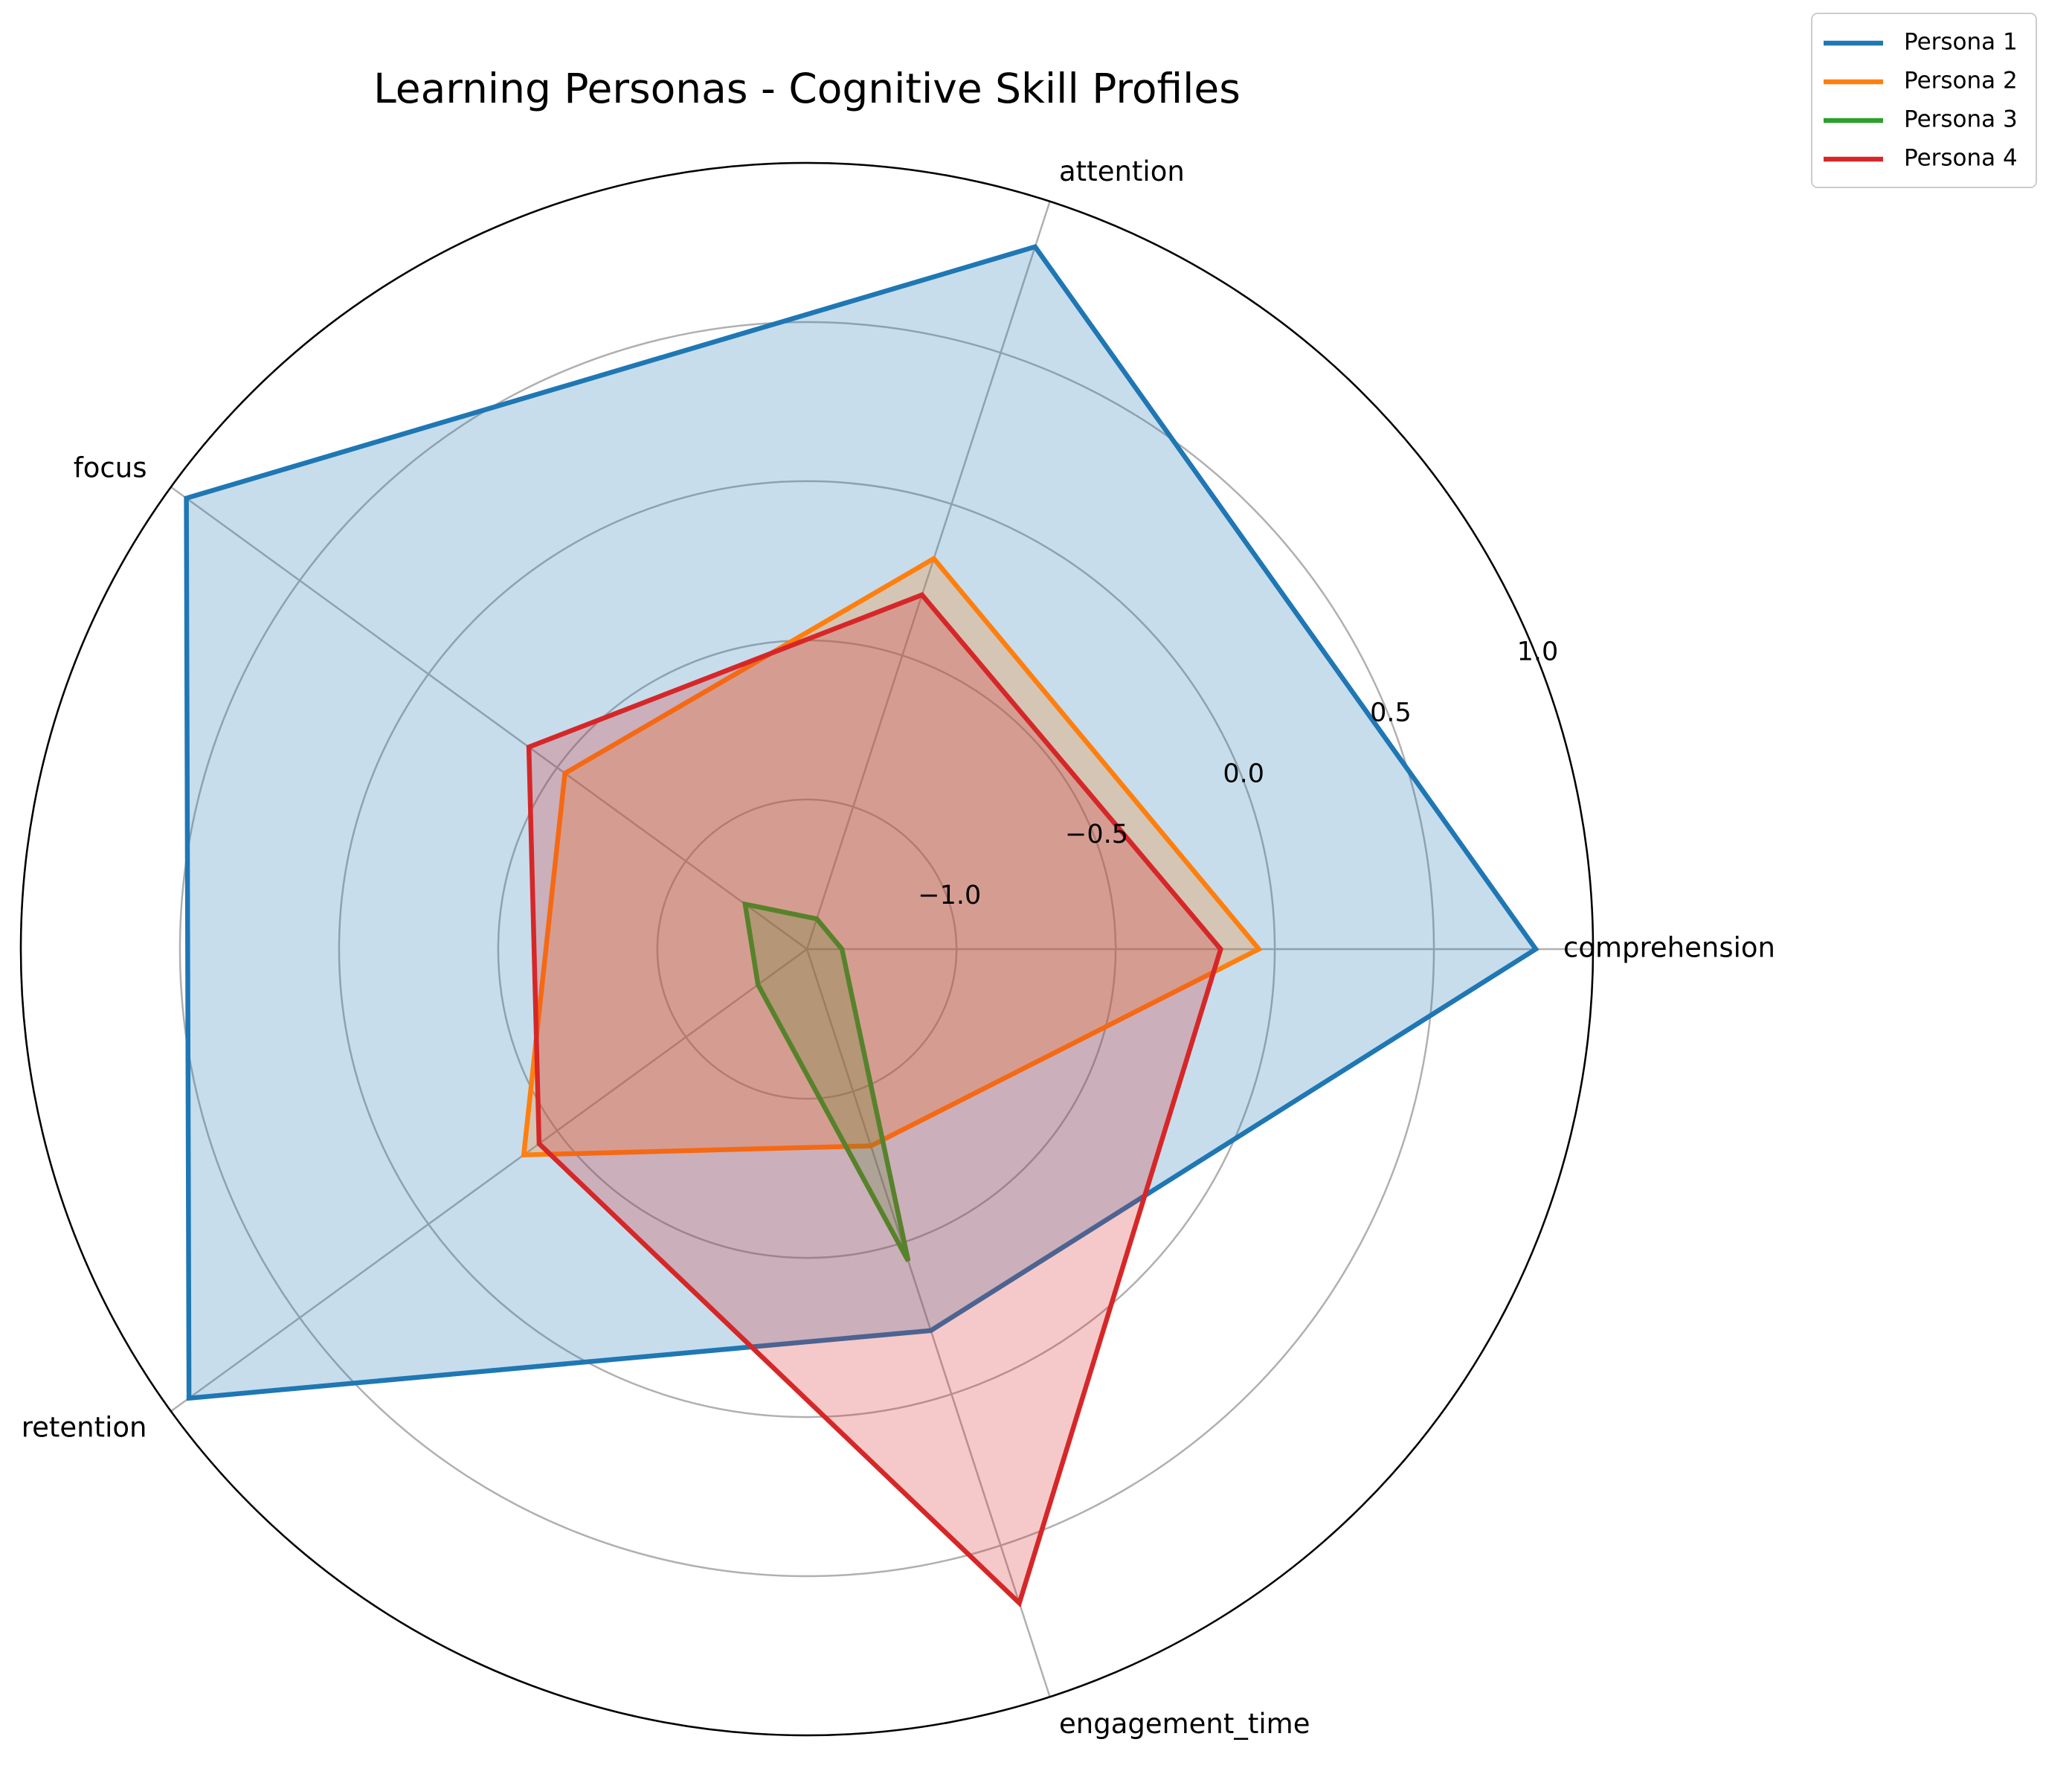 The image size is (2072, 1777). What do you see at coordinates (928, 1322) in the screenshot?
I see `spoke-engagement_time` at bounding box center [928, 1322].